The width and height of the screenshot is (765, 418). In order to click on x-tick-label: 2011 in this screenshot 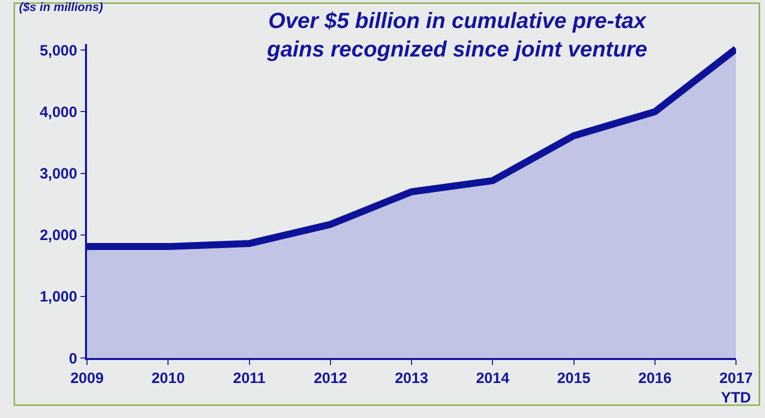, I will do `click(249, 378)`.